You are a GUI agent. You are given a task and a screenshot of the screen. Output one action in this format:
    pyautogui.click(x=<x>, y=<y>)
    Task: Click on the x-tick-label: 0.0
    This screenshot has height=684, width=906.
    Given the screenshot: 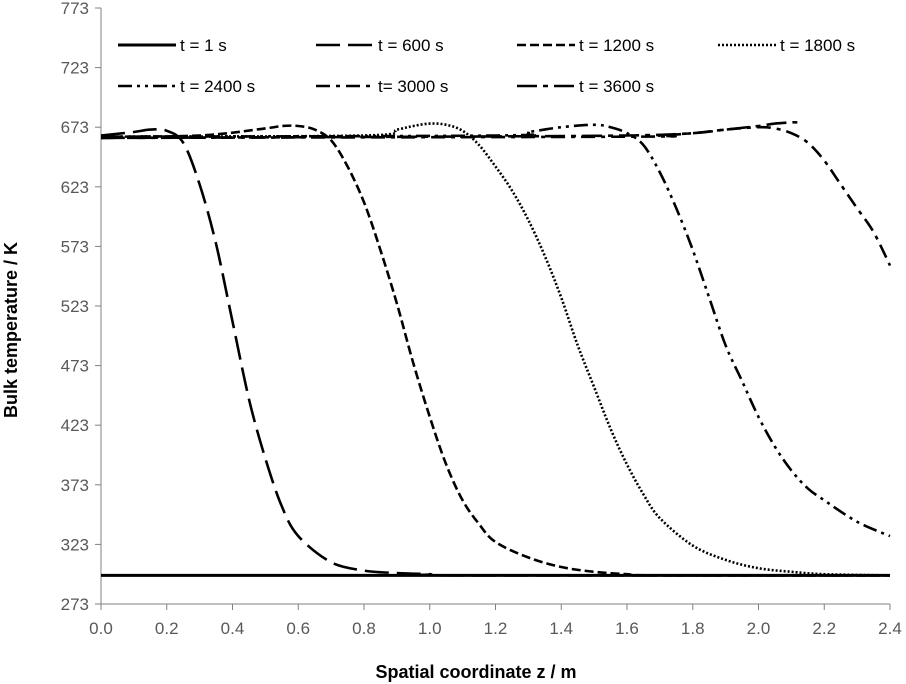 What is the action you would take?
    pyautogui.click(x=101, y=628)
    